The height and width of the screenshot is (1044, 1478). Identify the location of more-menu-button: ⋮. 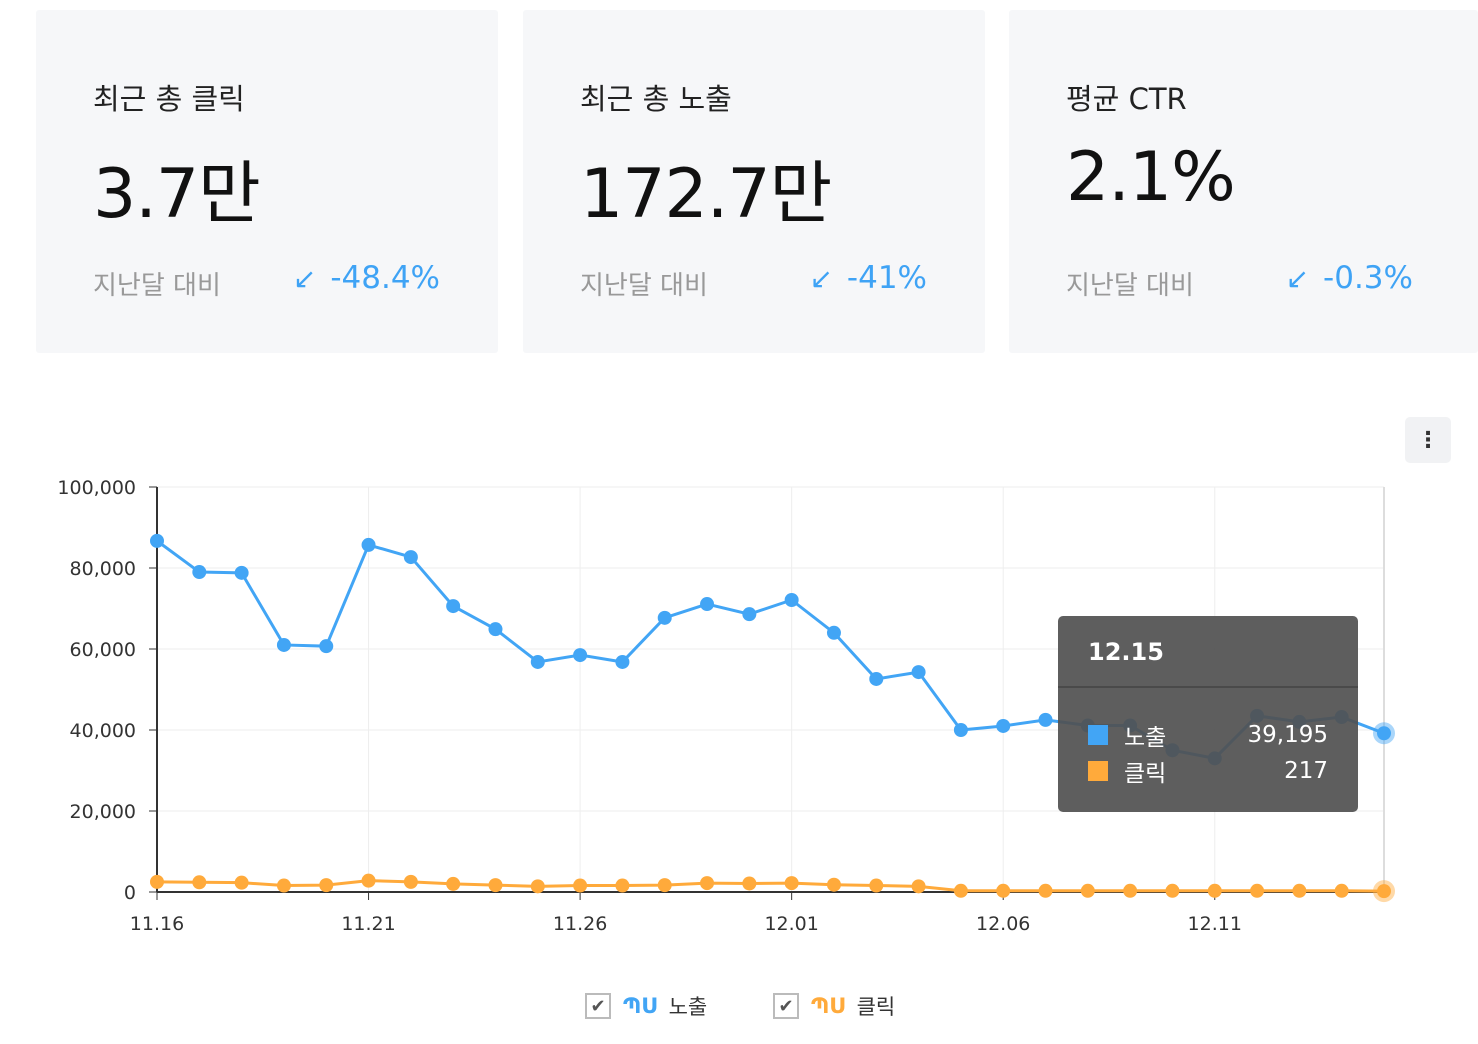
(1428, 440).